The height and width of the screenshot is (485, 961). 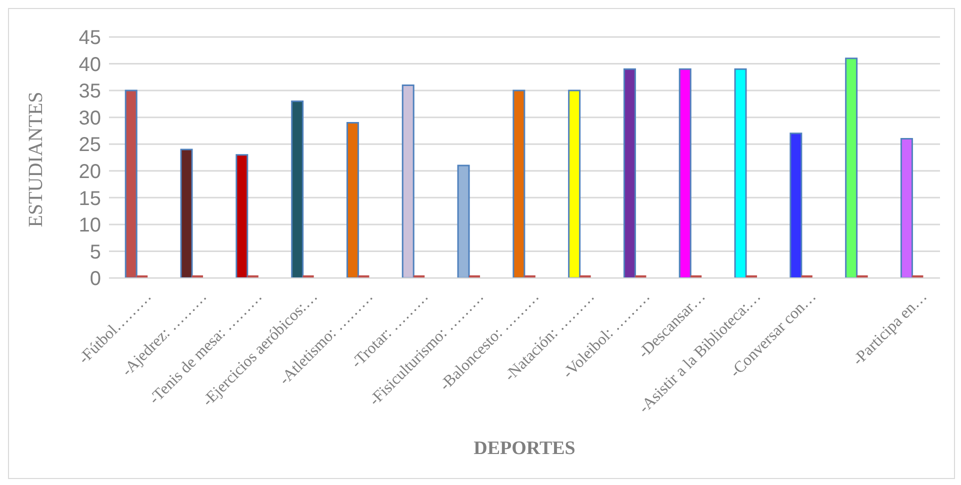 I want to click on y-tick-label: 45, so click(x=89, y=38).